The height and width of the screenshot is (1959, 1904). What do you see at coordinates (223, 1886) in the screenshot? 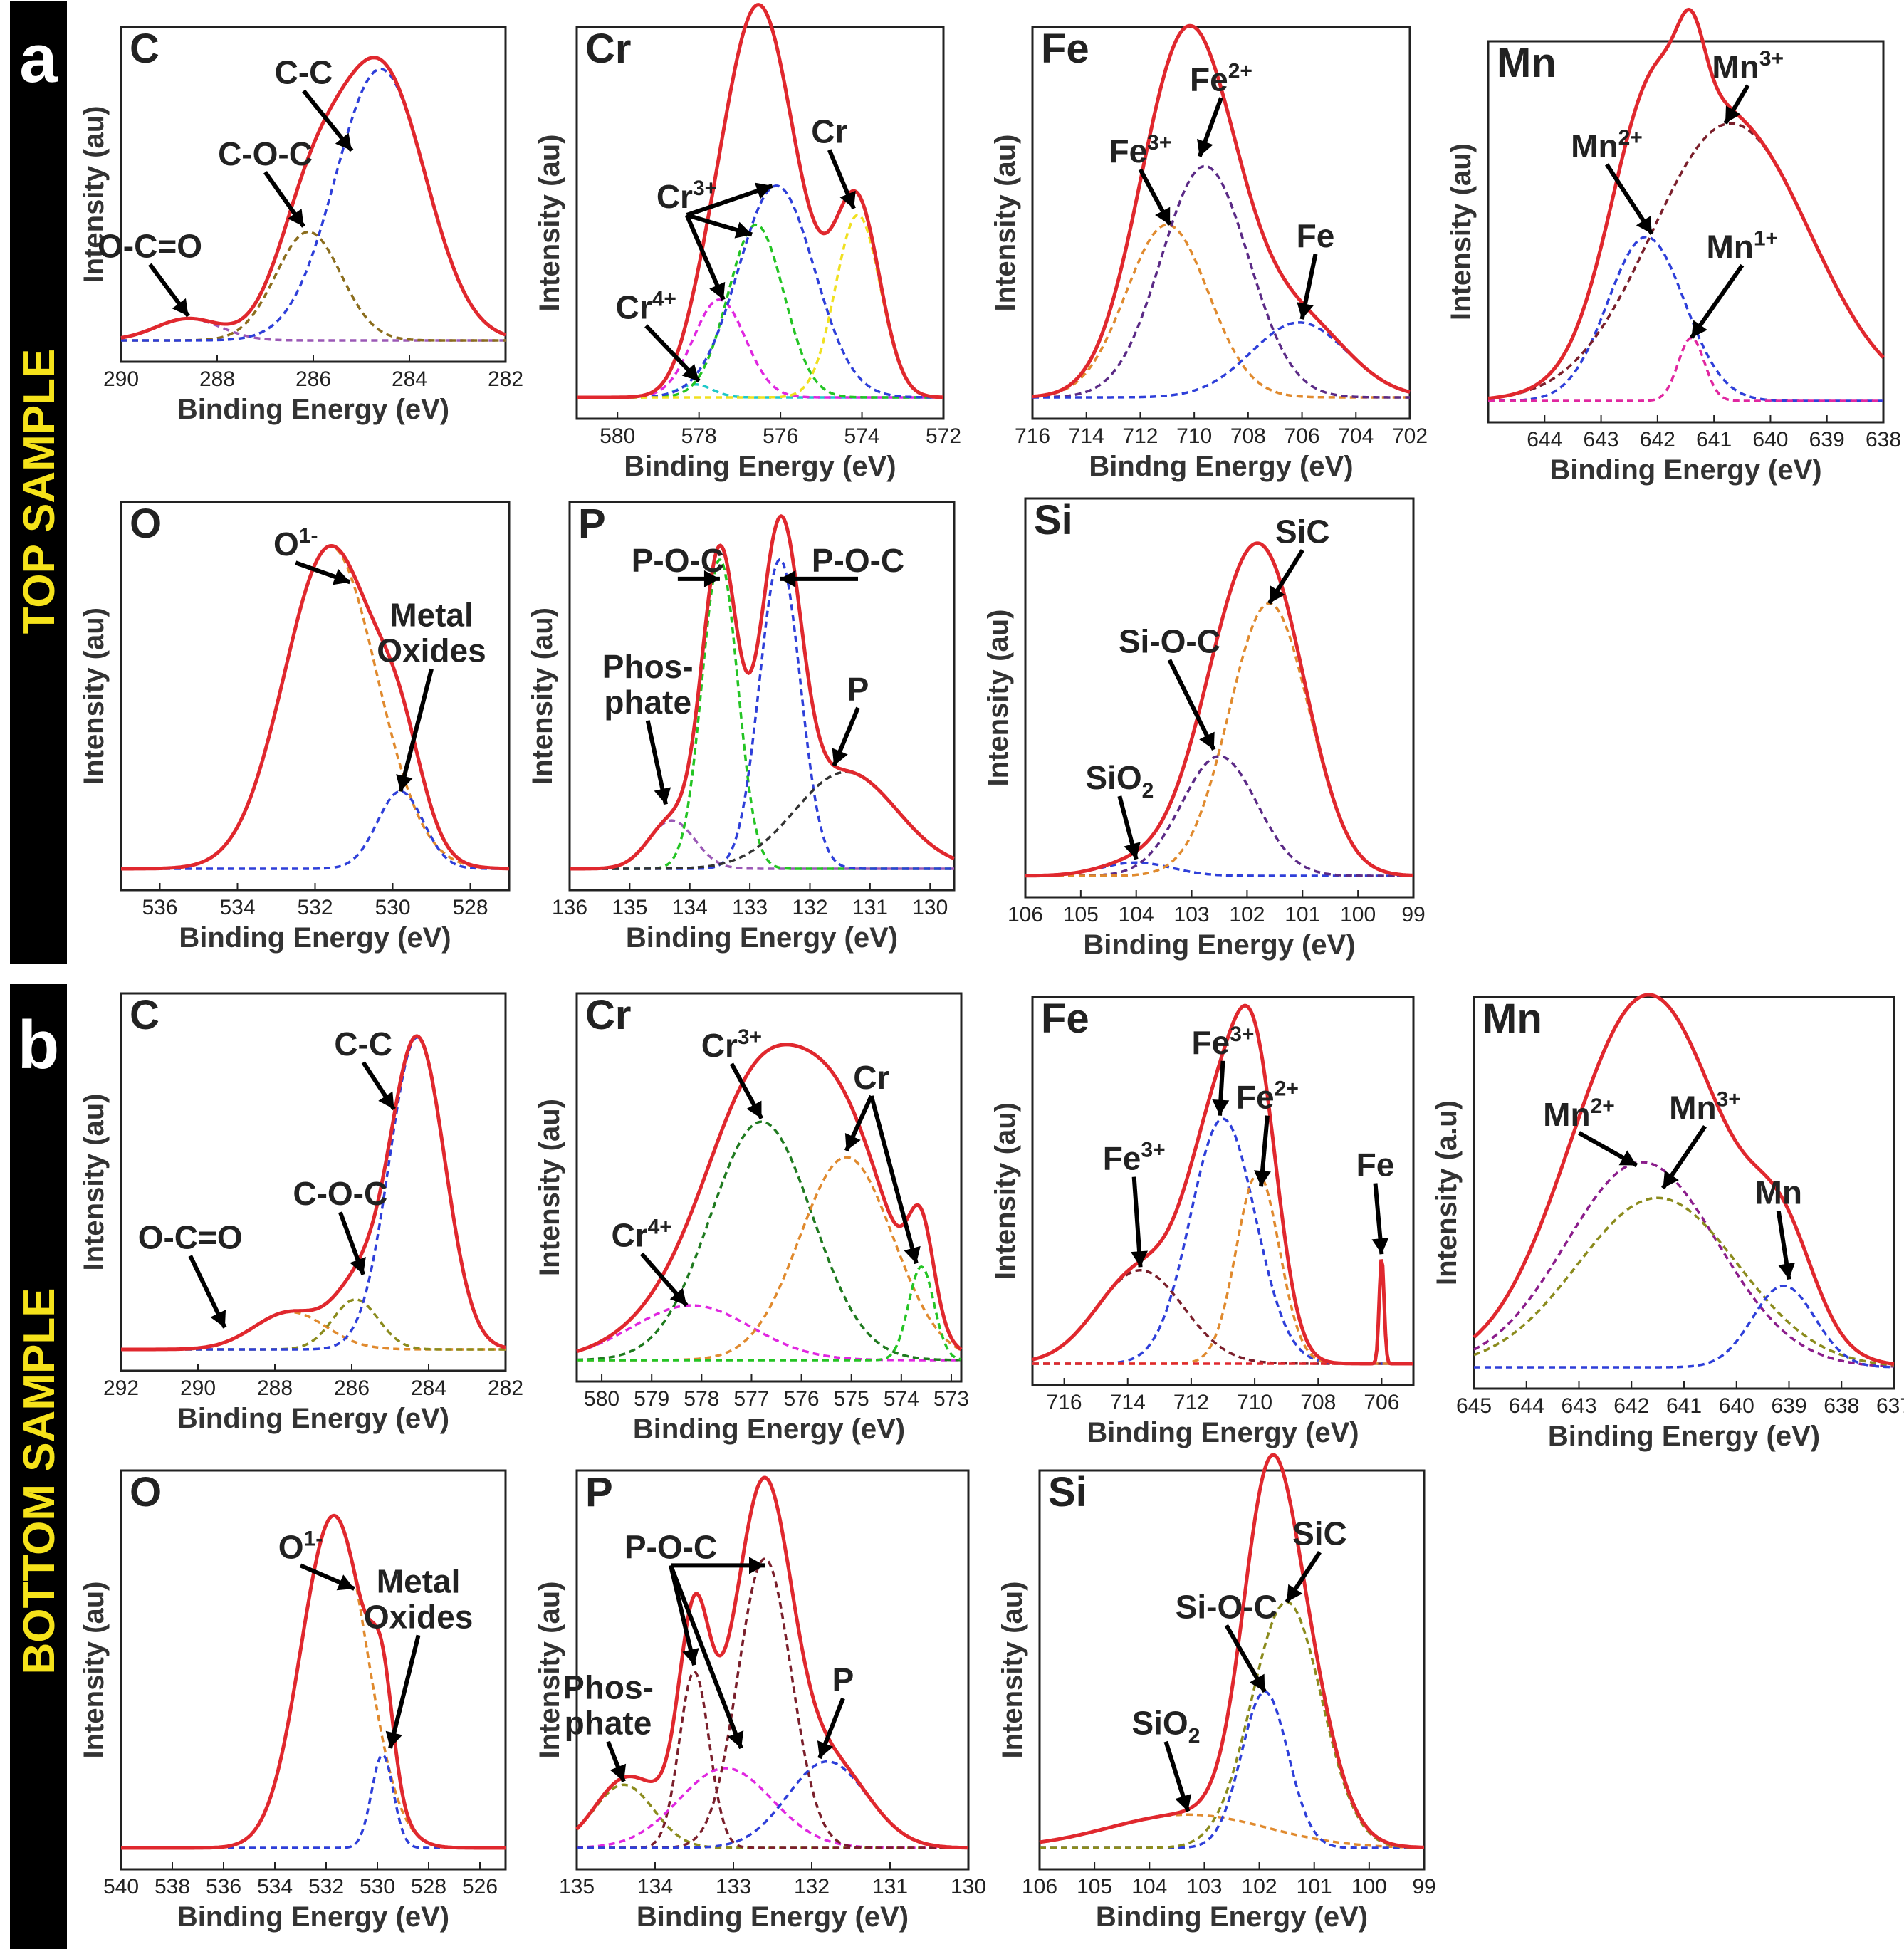
I see `x-tick-label: 536` at bounding box center [223, 1886].